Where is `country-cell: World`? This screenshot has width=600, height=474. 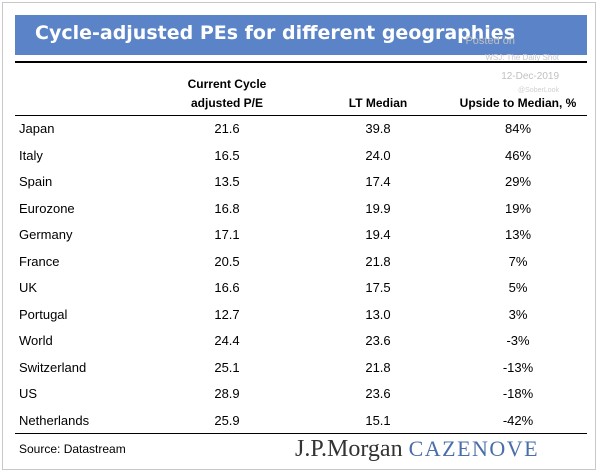
country-cell: World is located at coordinates (36, 340).